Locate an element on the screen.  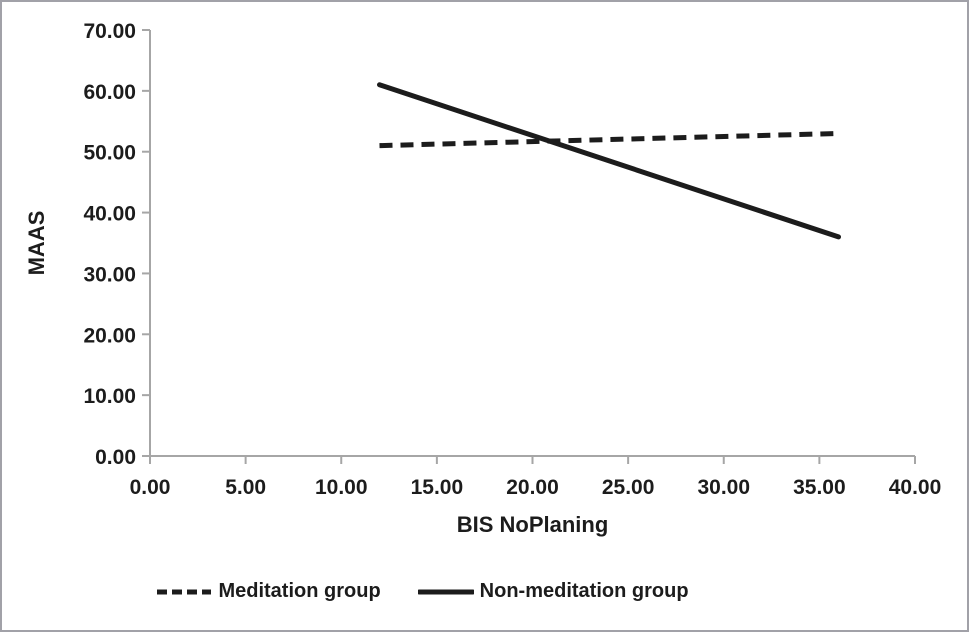
chart-legend: Meditation group Non-meditation group is located at coordinates (452, 591).